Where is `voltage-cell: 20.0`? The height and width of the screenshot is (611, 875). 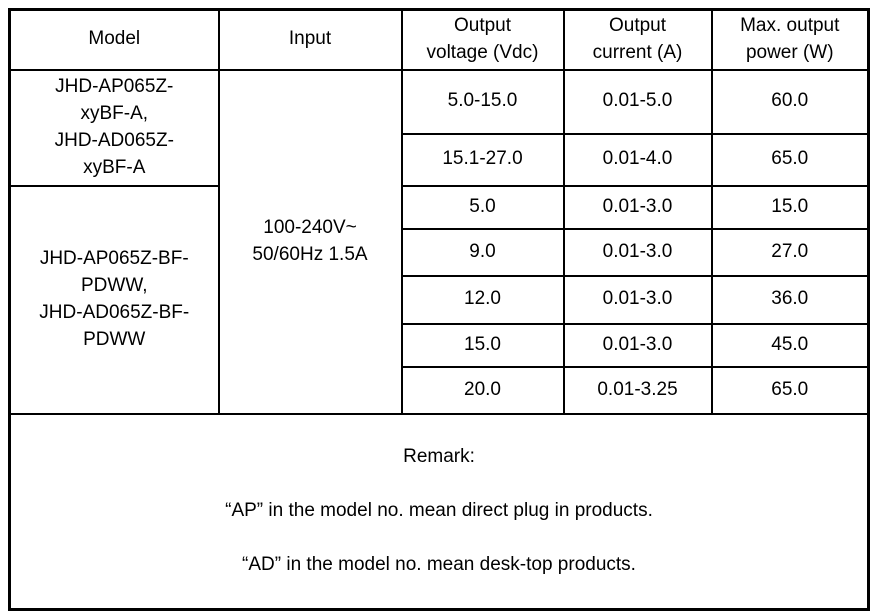 voltage-cell: 20.0 is located at coordinates (482, 390).